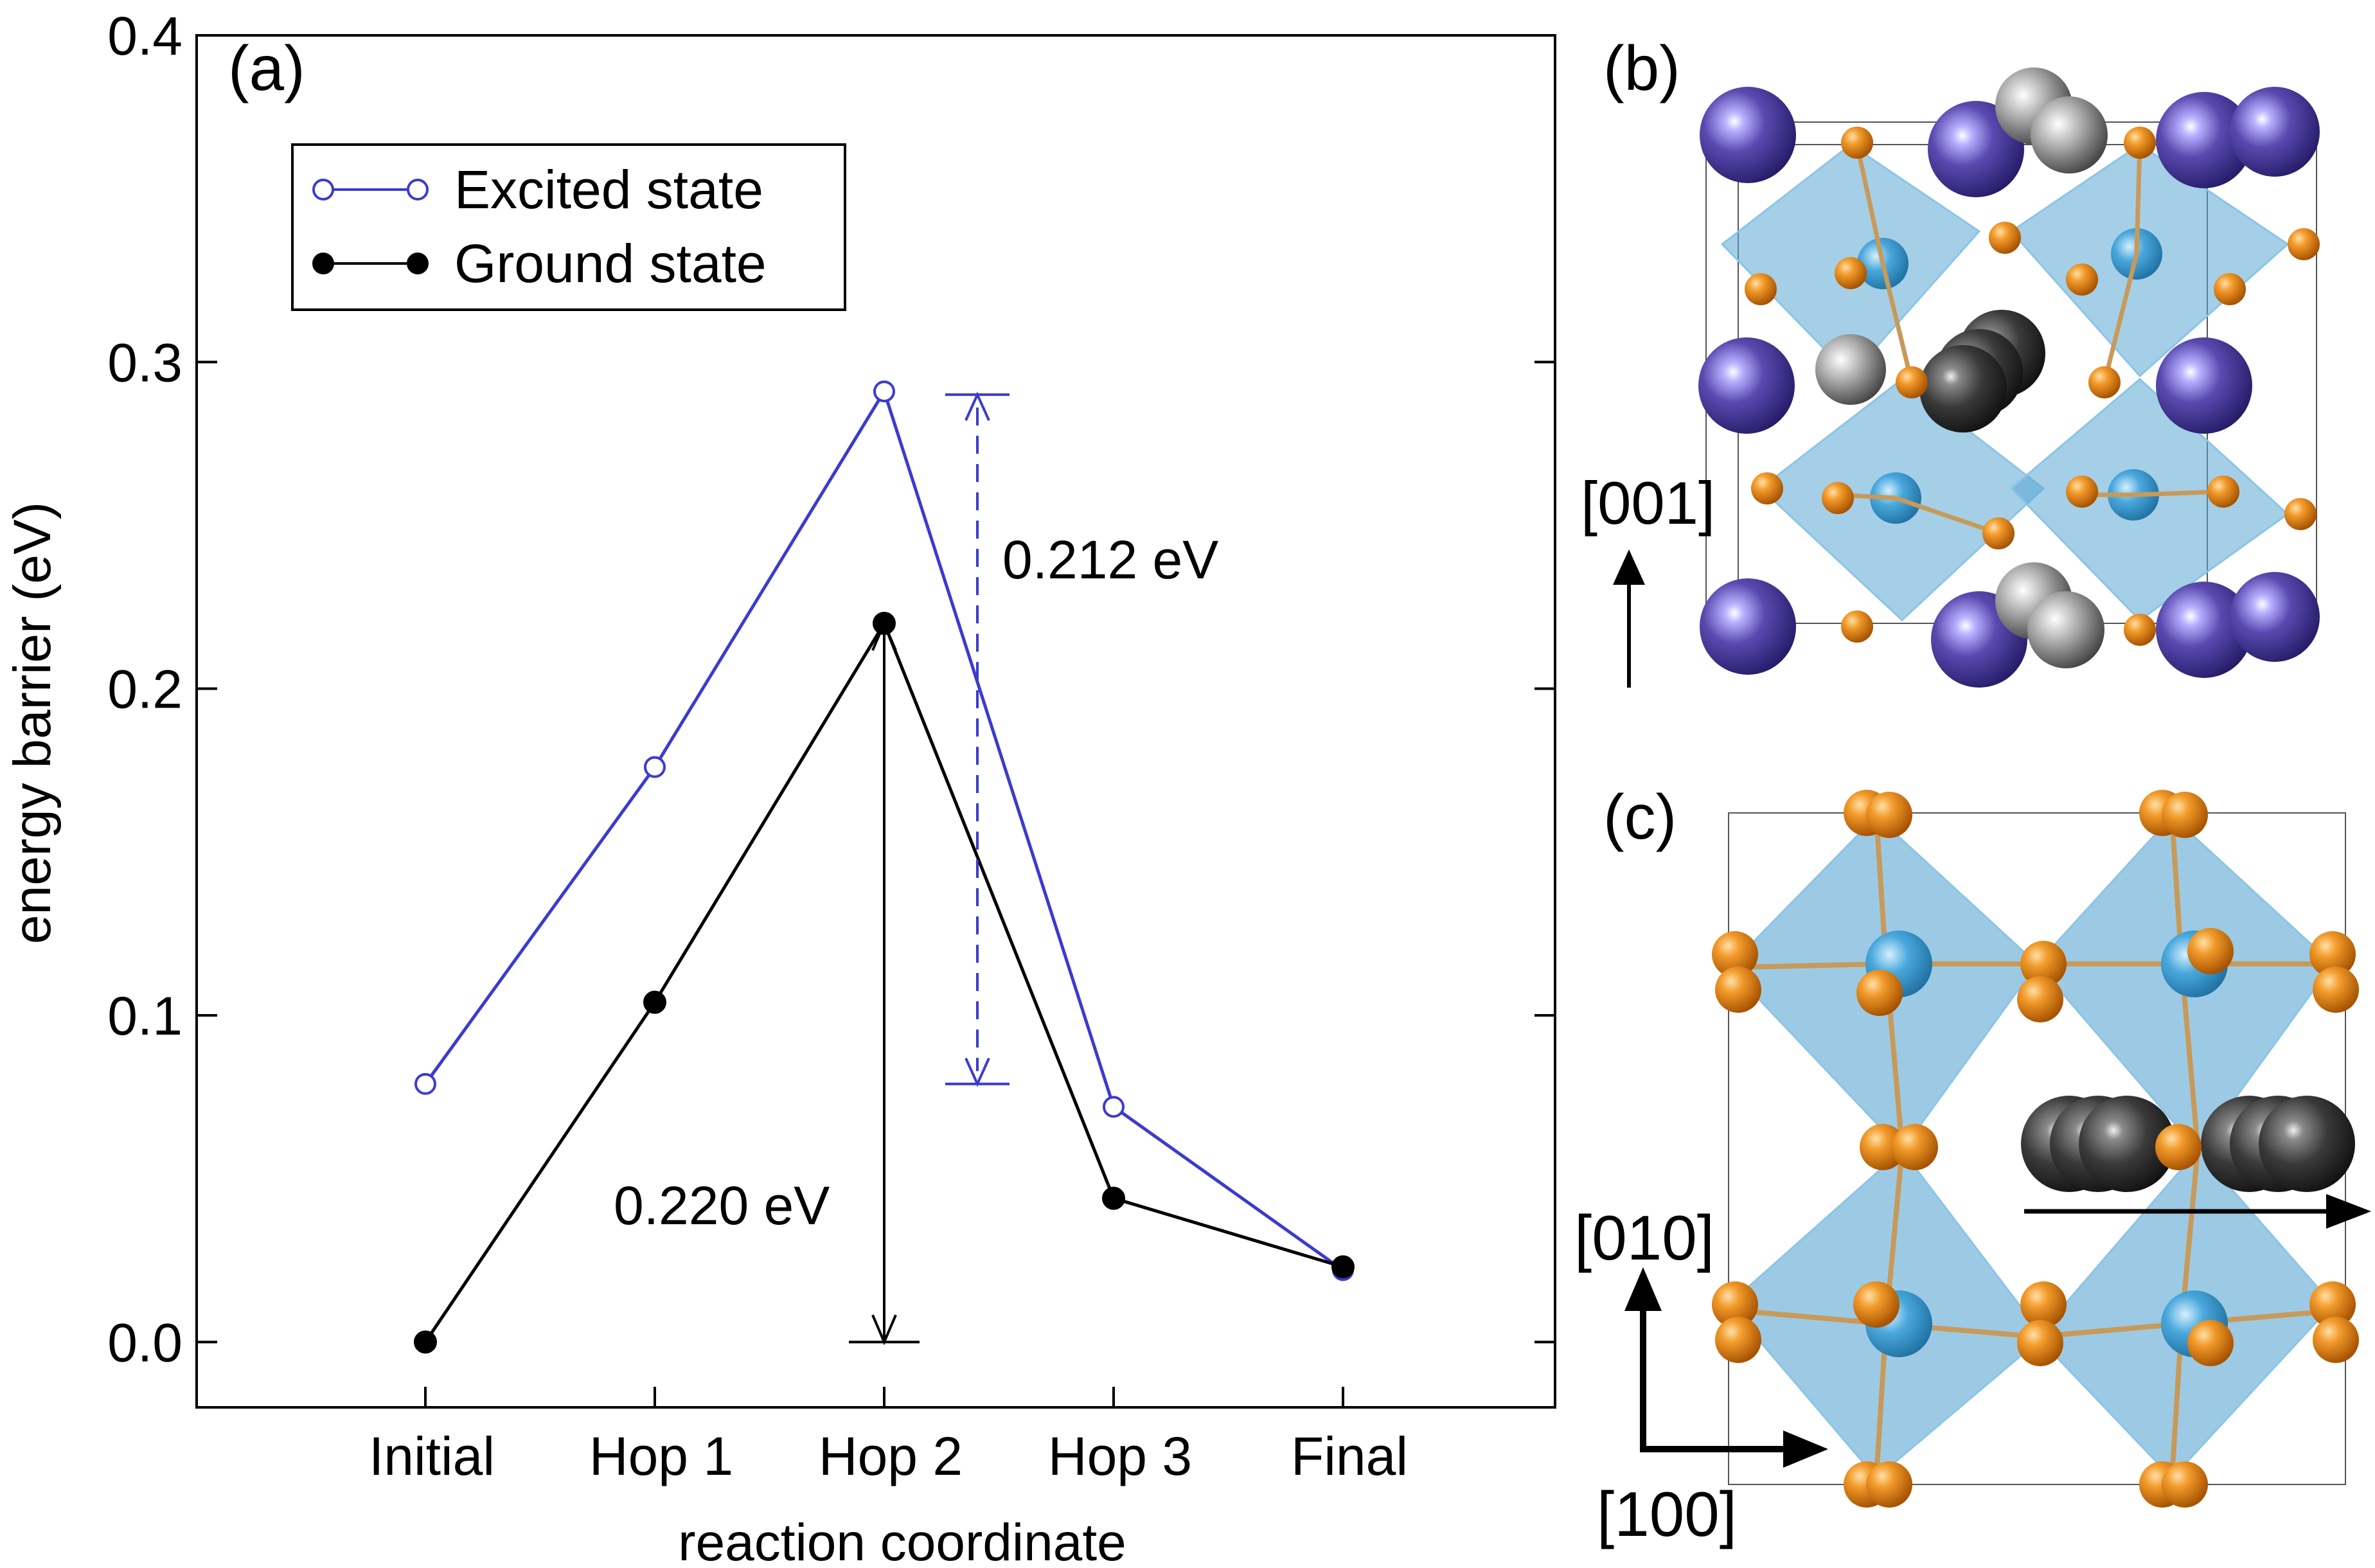  What do you see at coordinates (144, 689) in the screenshot?
I see `y-tick-label: 0.2` at bounding box center [144, 689].